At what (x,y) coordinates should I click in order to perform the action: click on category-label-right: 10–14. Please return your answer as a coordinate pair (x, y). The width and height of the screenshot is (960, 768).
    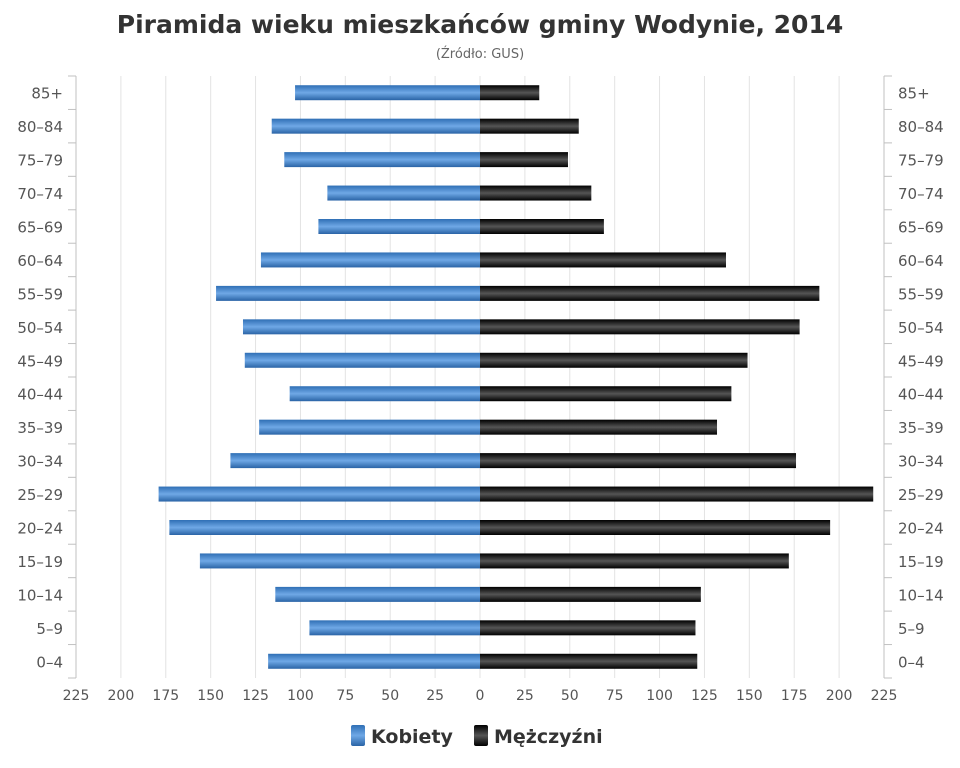
    Looking at the image, I should click on (921, 595).